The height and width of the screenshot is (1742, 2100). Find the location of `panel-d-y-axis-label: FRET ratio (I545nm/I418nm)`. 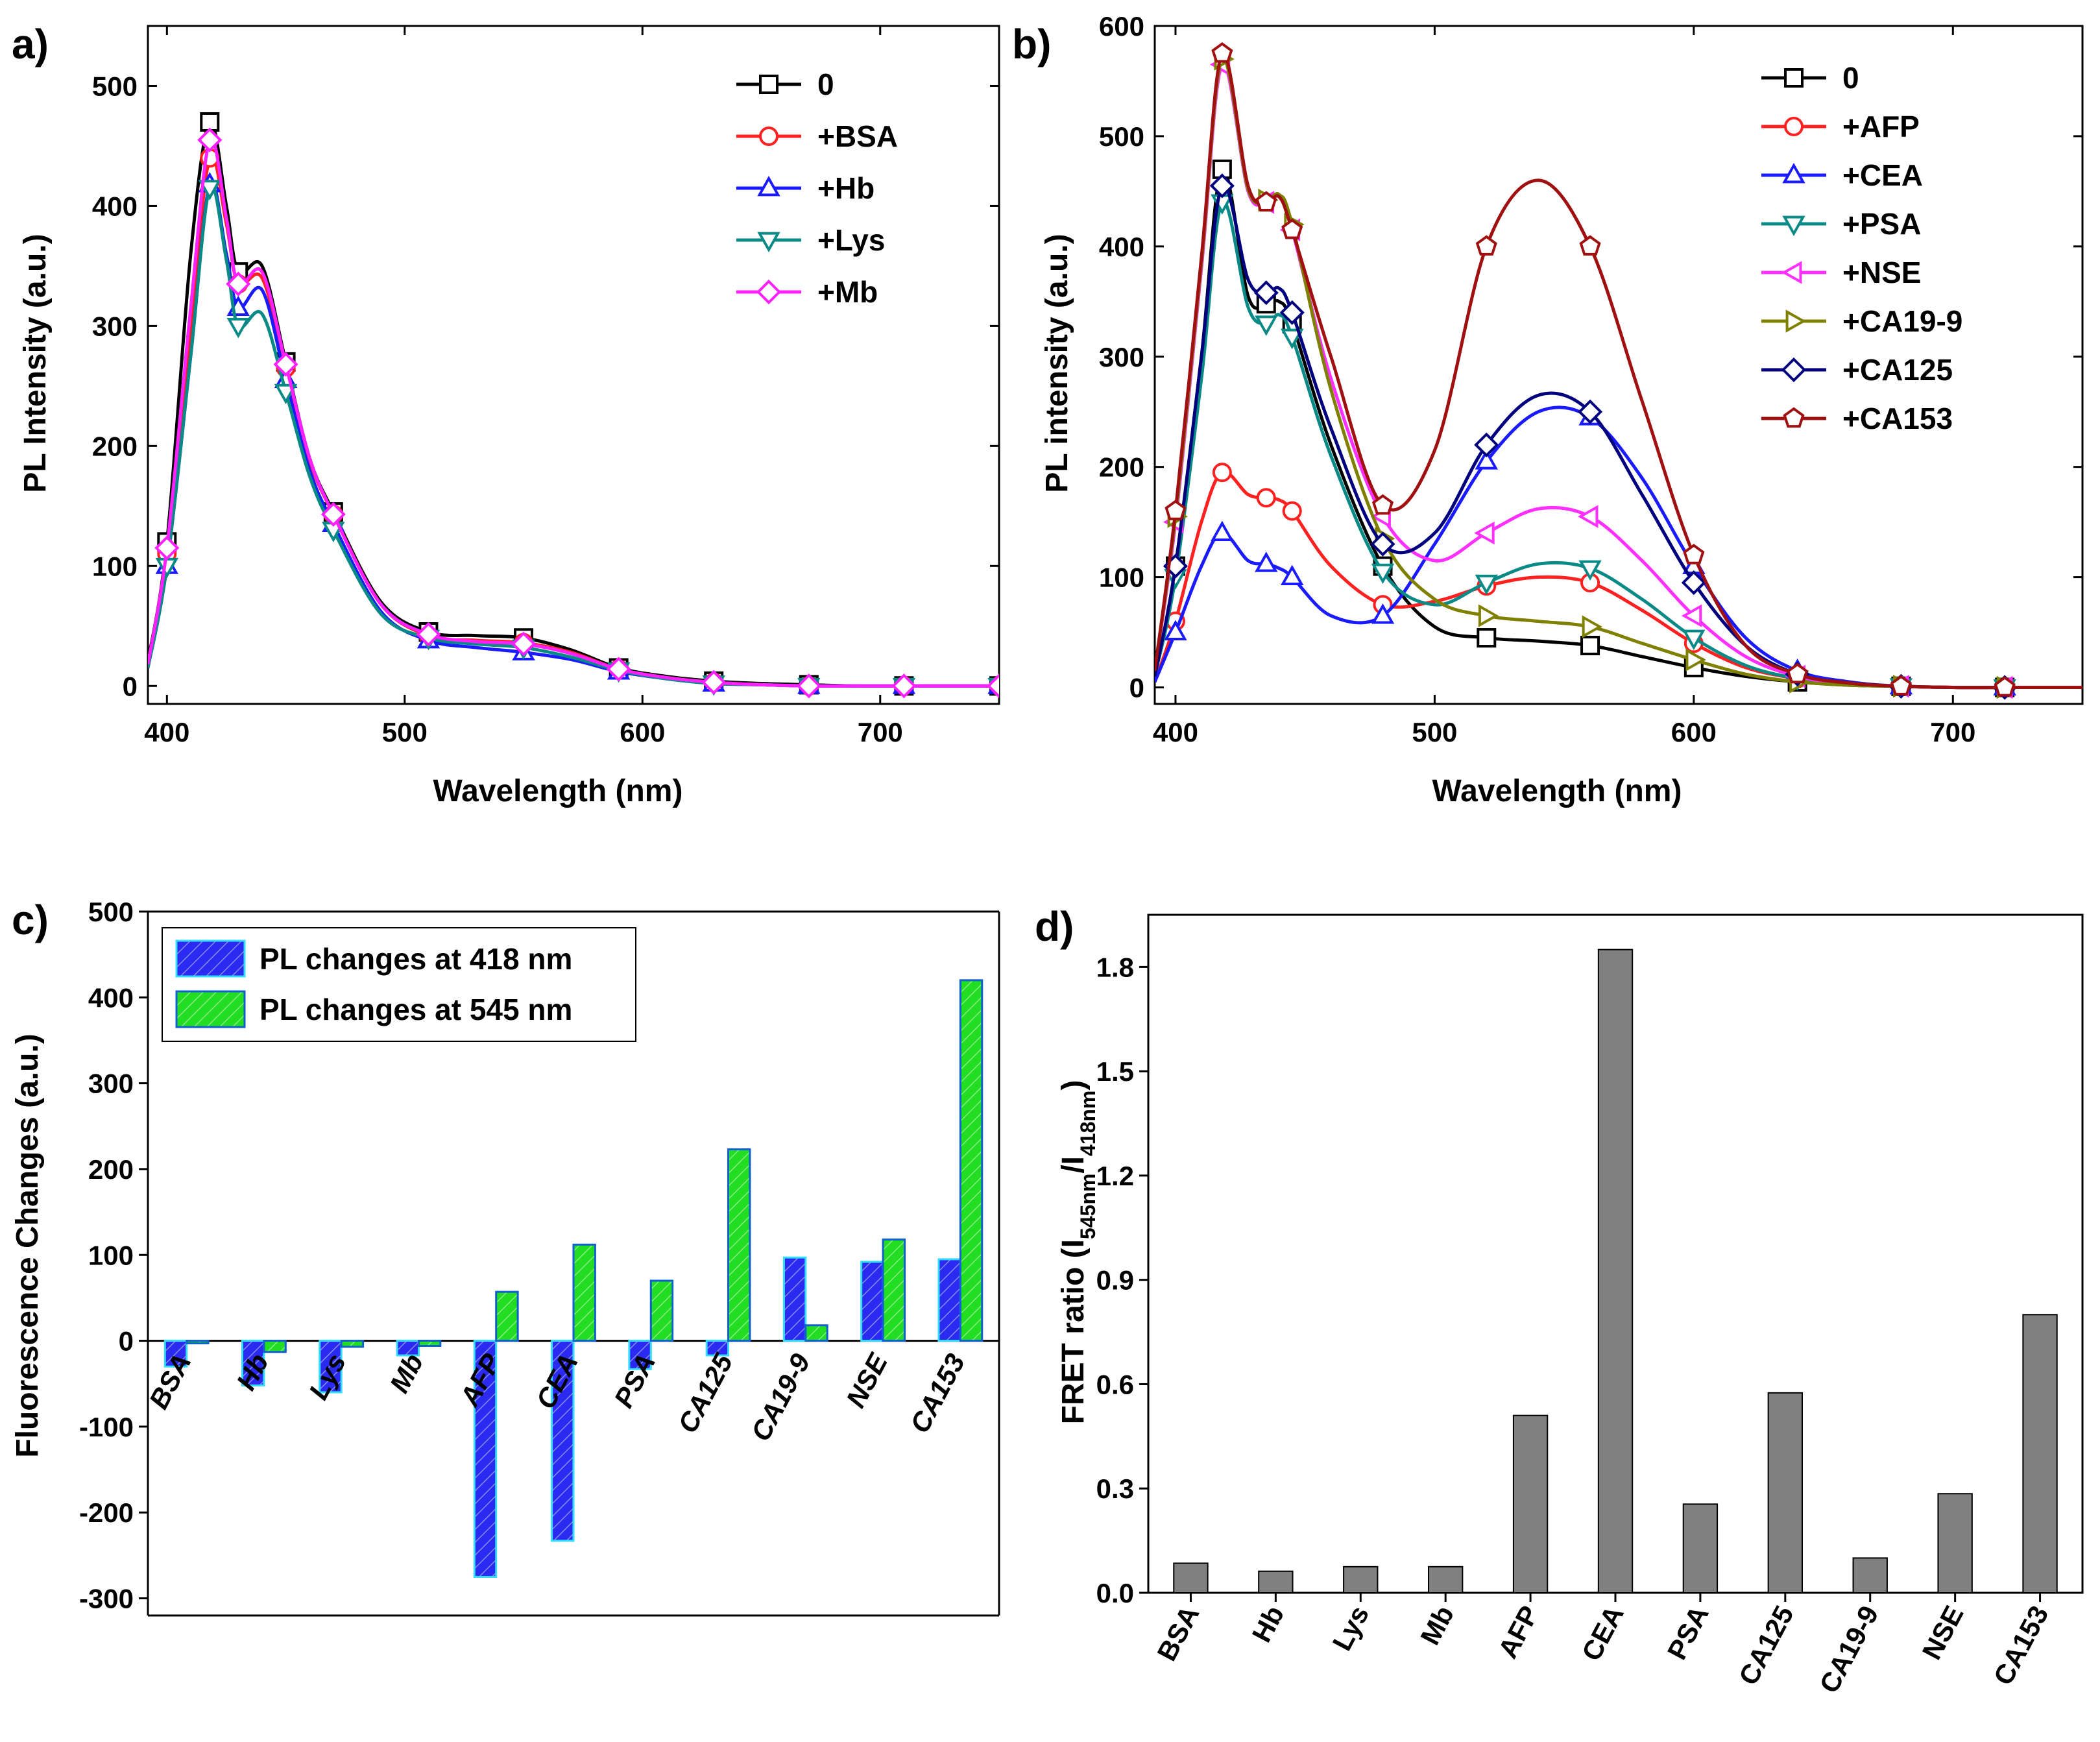

panel-d-y-axis-label: FRET ratio (I545nm/I418nm) is located at coordinates (1078, 1252).